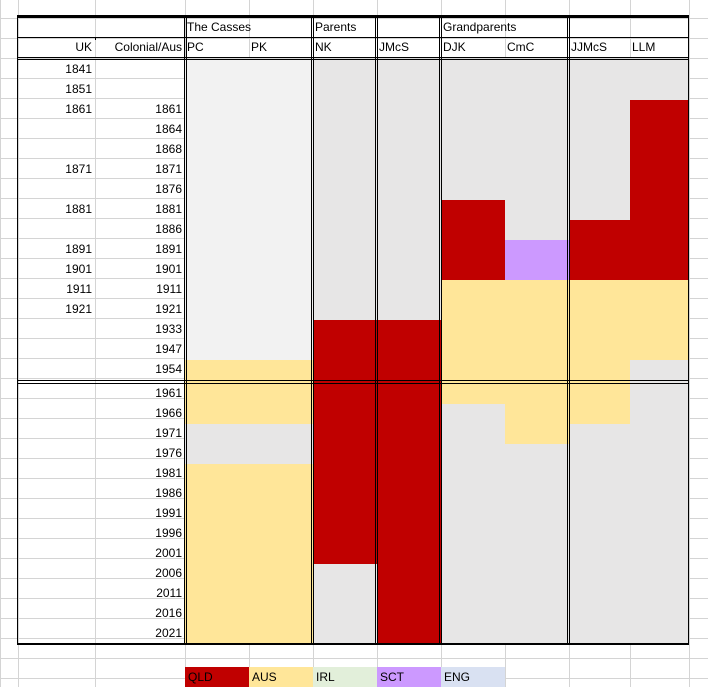 This screenshot has width=708, height=687. I want to click on group-header: Grandparents, so click(480, 27).